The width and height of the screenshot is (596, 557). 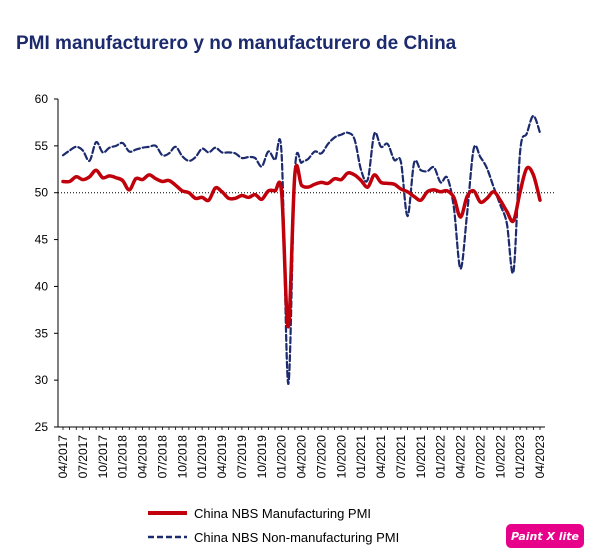 I want to click on y-tick-label: 30, so click(x=42, y=380).